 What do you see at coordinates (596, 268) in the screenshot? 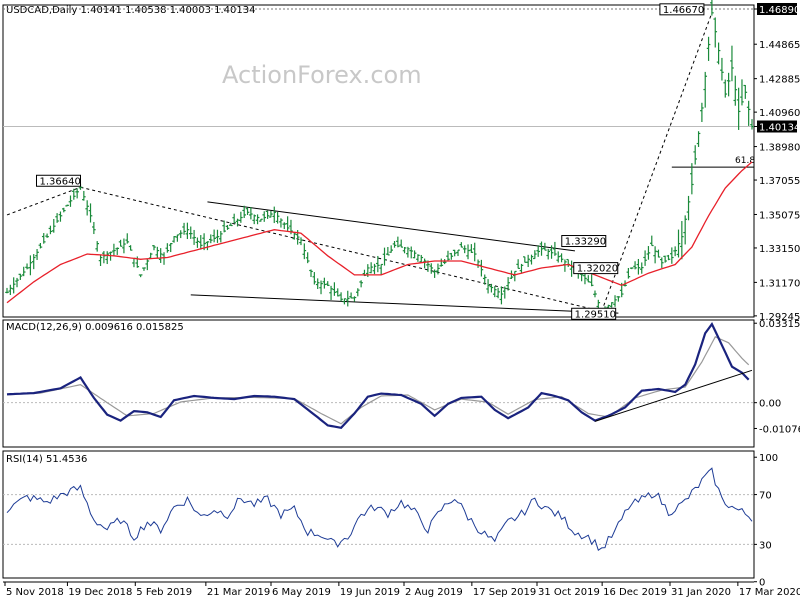
I see `annotation-box` at bounding box center [596, 268].